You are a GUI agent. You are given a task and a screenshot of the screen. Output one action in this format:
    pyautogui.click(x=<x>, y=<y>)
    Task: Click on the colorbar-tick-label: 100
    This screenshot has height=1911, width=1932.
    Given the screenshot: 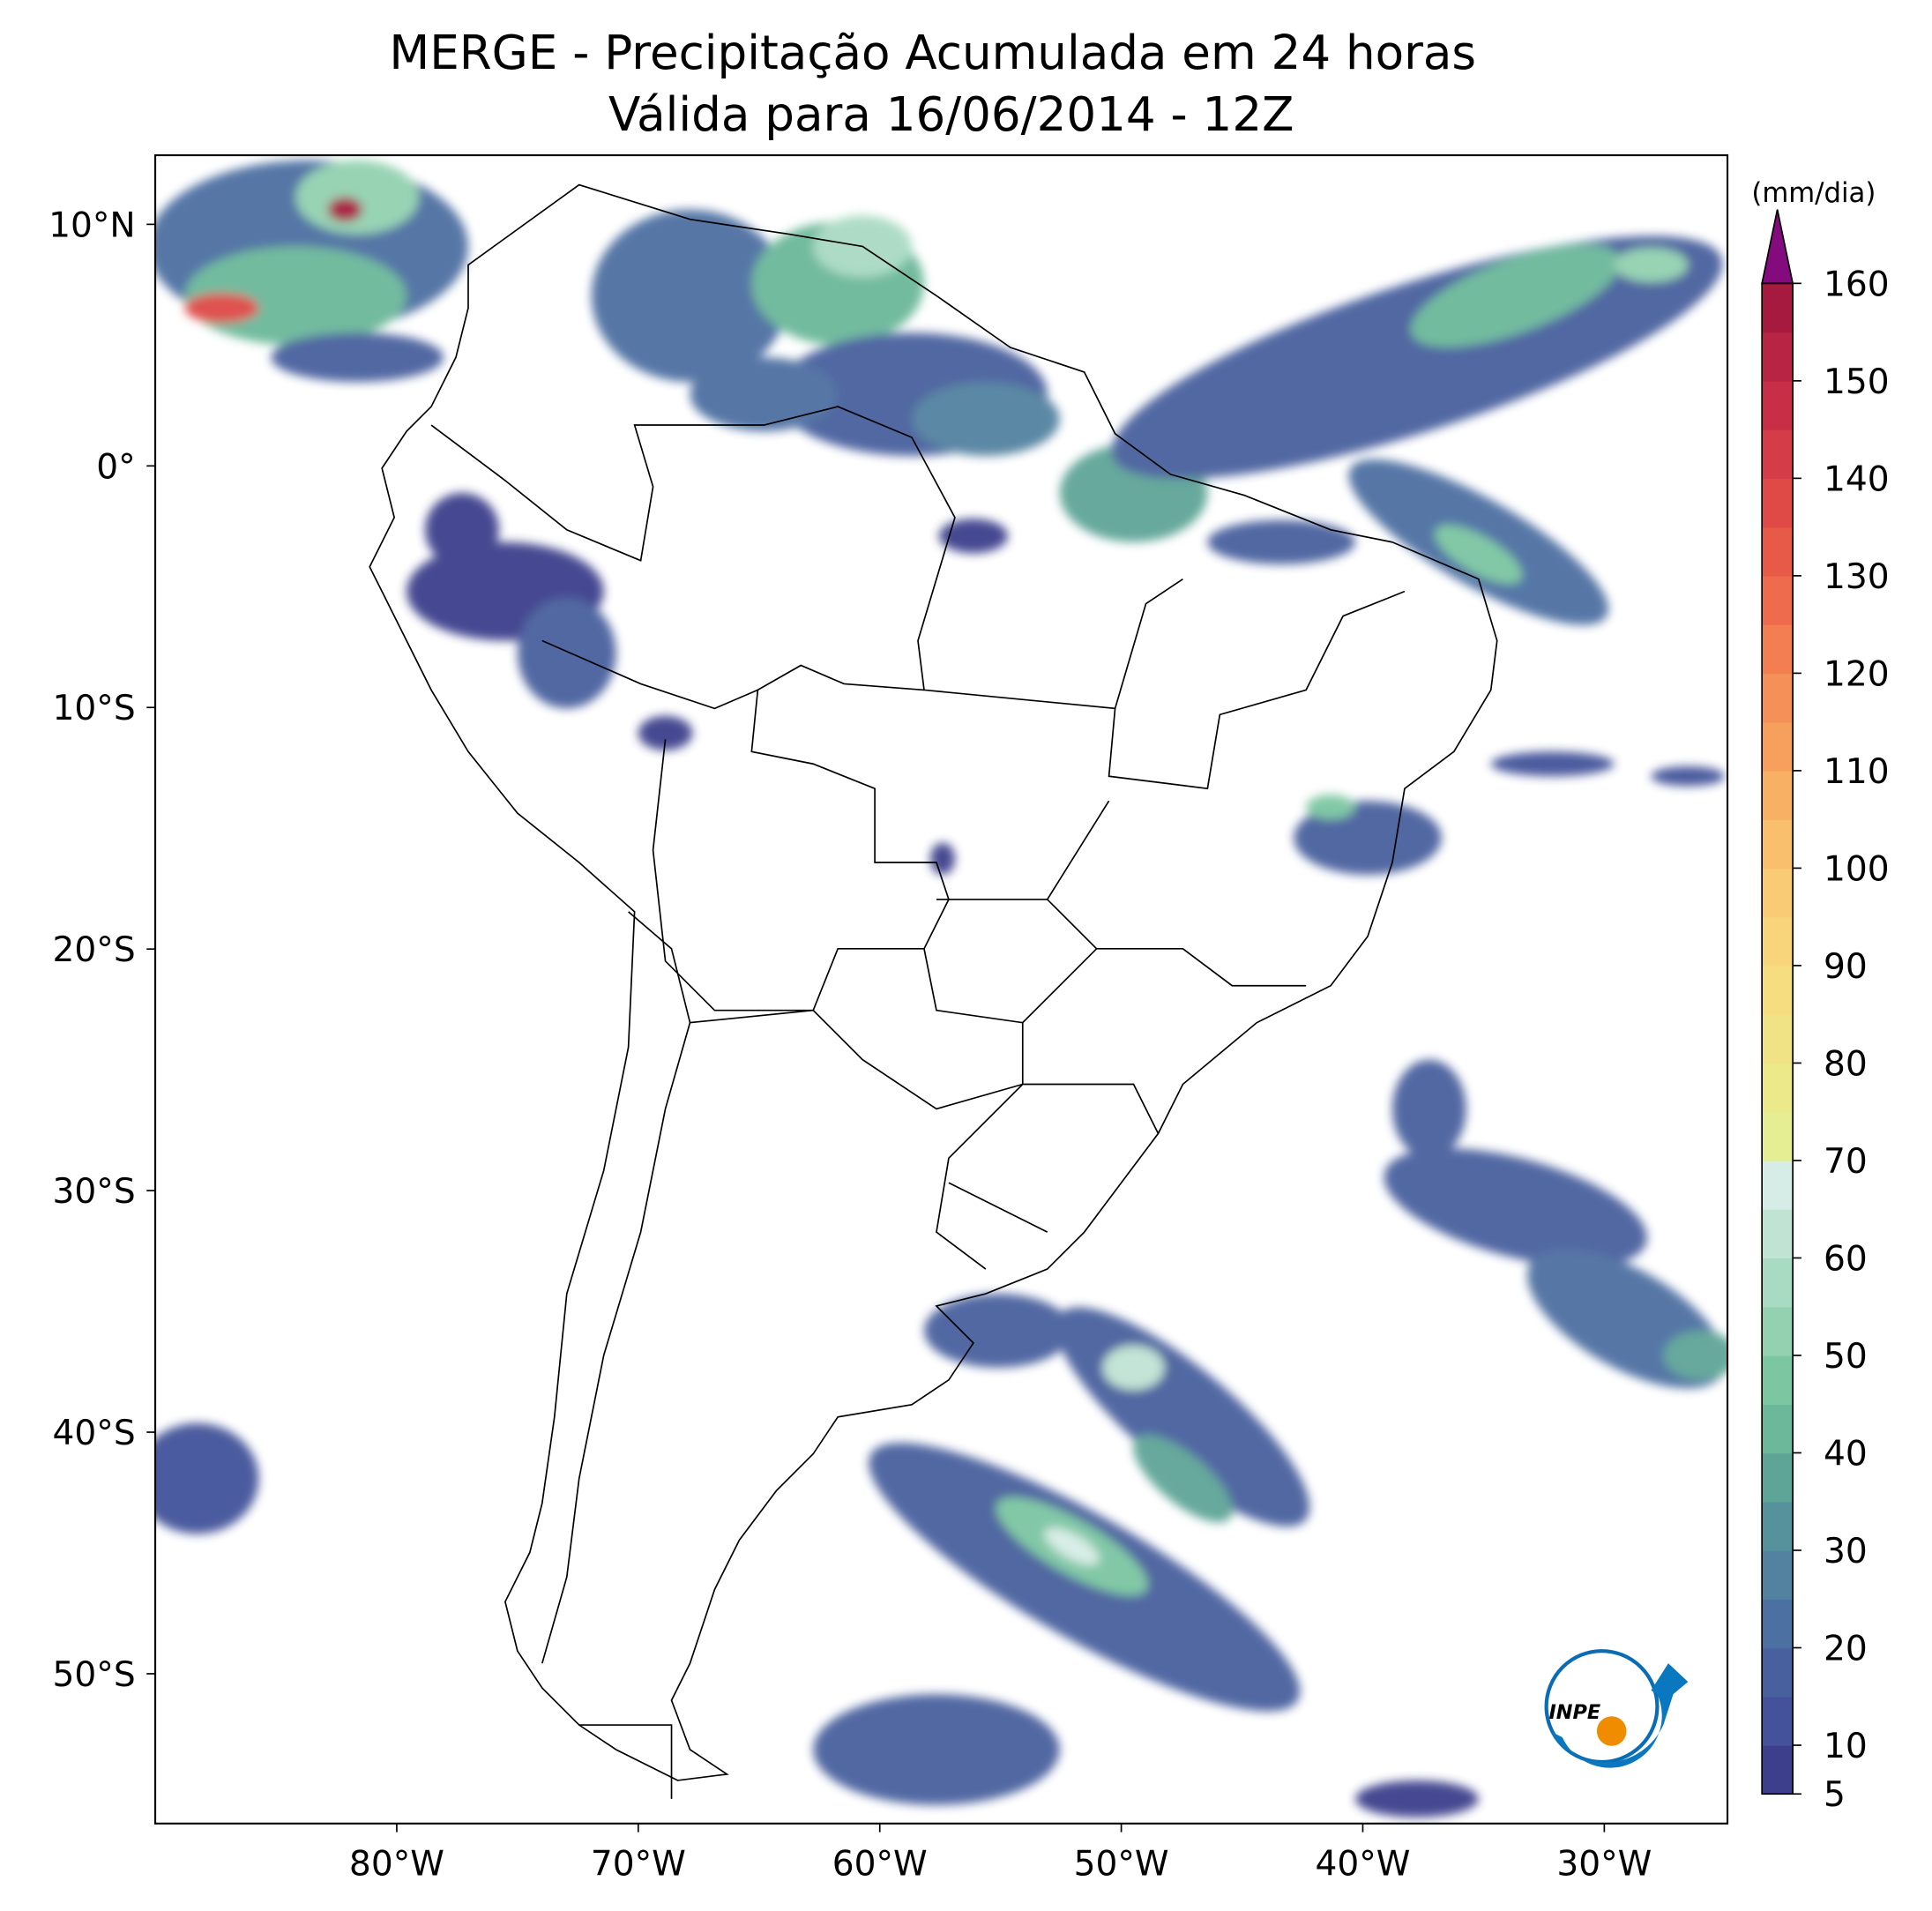 What is the action you would take?
    pyautogui.click(x=1857, y=869)
    